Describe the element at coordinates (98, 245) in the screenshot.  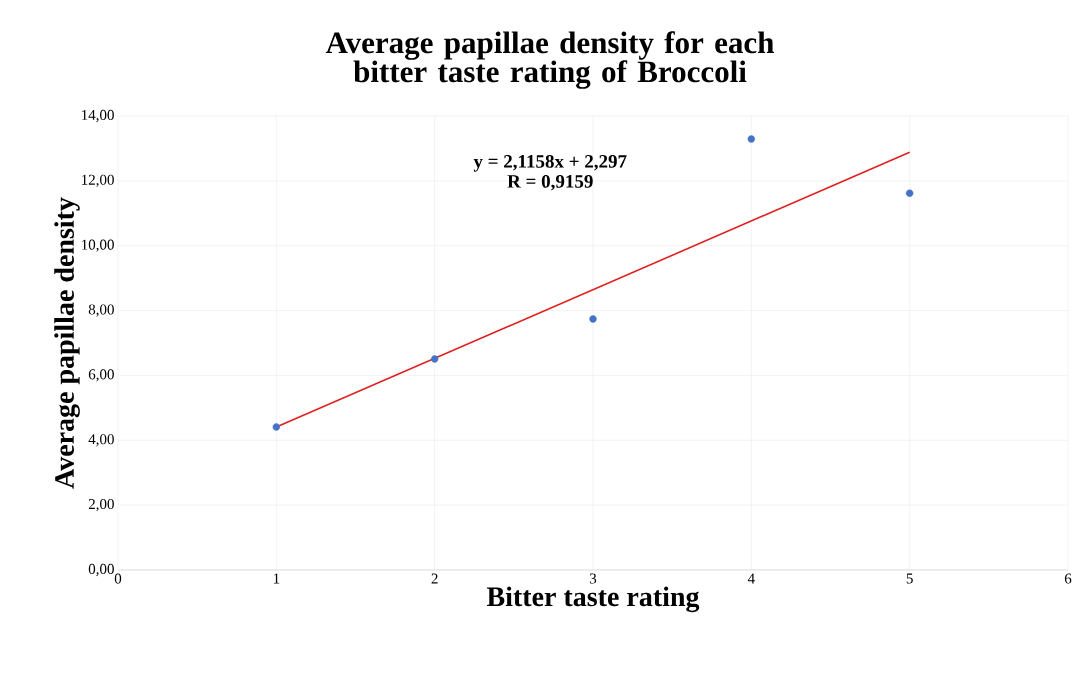
I see `y-tick-label: 10,00` at that location.